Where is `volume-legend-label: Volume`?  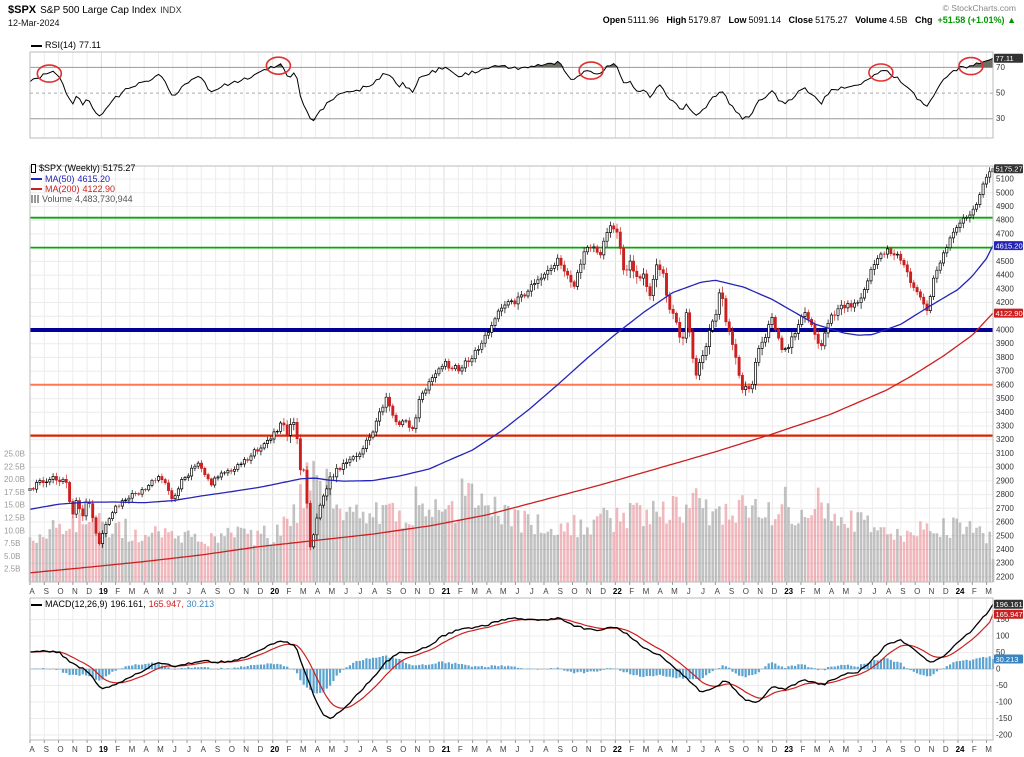
volume-legend-label: Volume is located at coordinates (57, 198).